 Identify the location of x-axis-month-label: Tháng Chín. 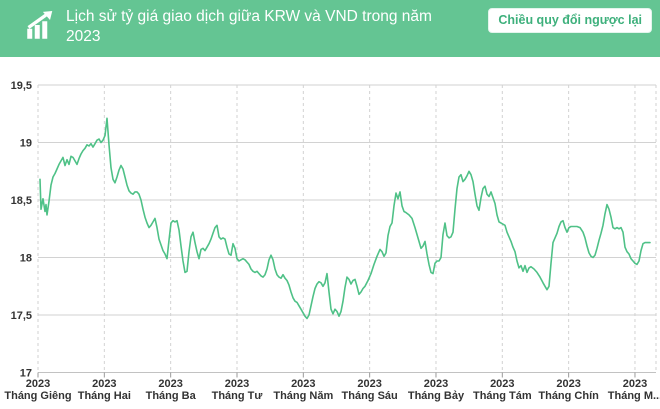
(568, 396).